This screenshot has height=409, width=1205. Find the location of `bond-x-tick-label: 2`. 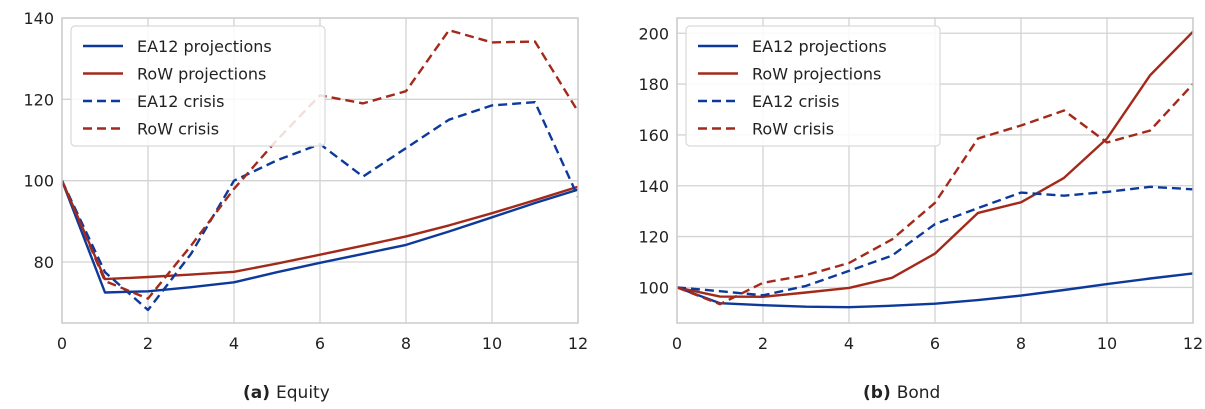

bond-x-tick-label: 2 is located at coordinates (763, 343).